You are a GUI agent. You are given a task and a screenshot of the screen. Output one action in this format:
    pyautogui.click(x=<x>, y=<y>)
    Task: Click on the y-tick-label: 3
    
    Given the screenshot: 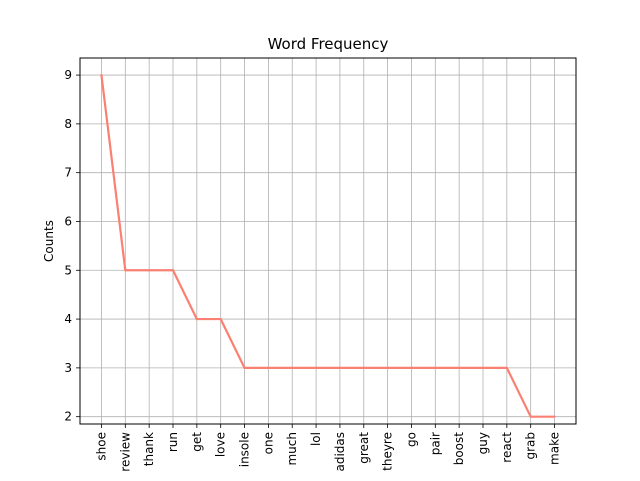 What is the action you would take?
    pyautogui.click(x=68, y=368)
    